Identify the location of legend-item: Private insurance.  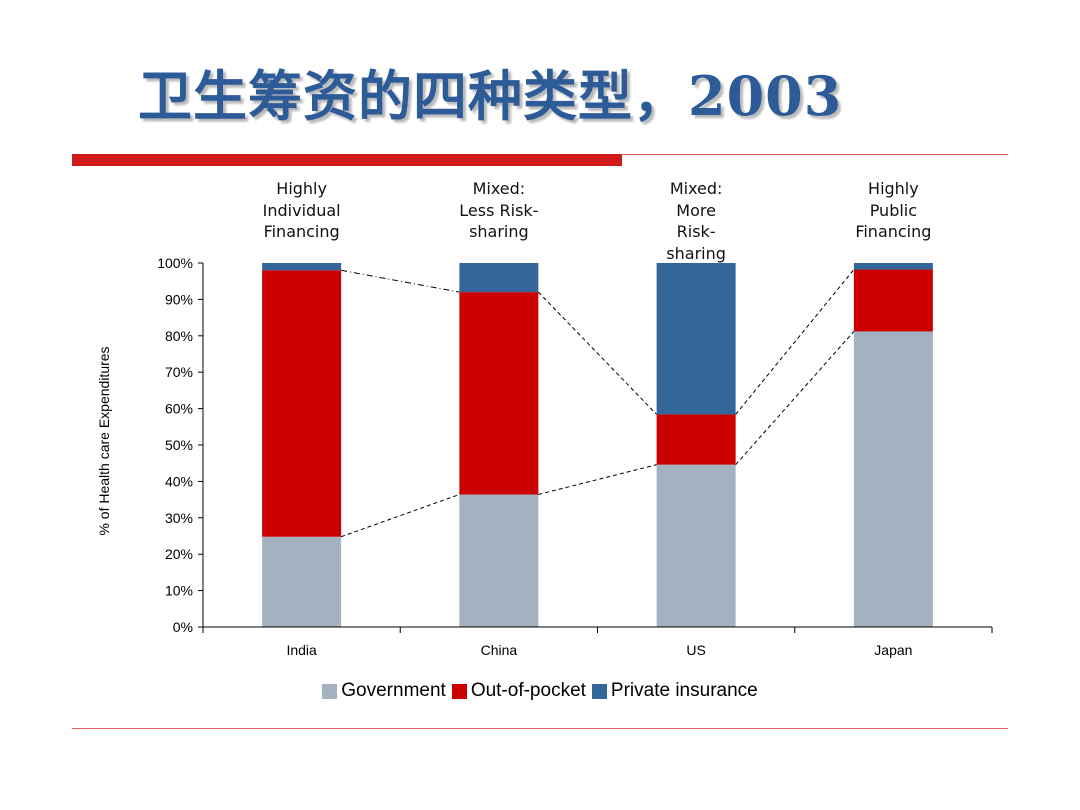
(674, 691).